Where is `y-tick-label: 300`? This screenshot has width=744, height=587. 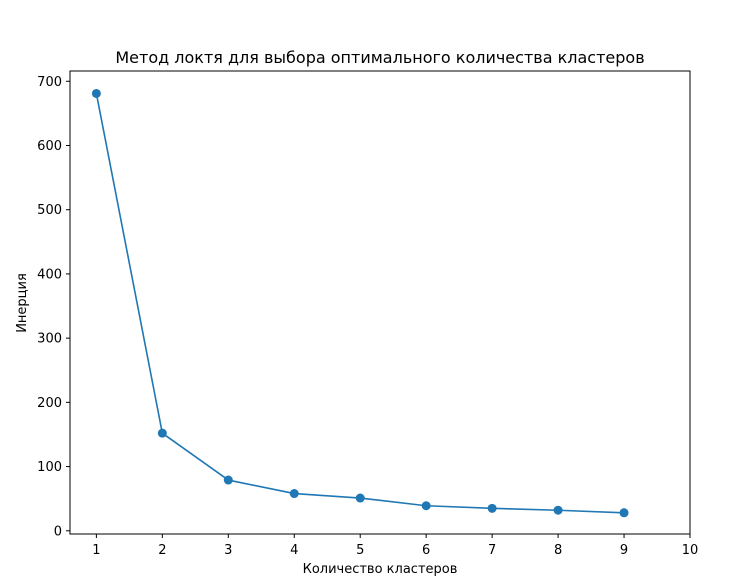
y-tick-label: 300 is located at coordinates (49, 339).